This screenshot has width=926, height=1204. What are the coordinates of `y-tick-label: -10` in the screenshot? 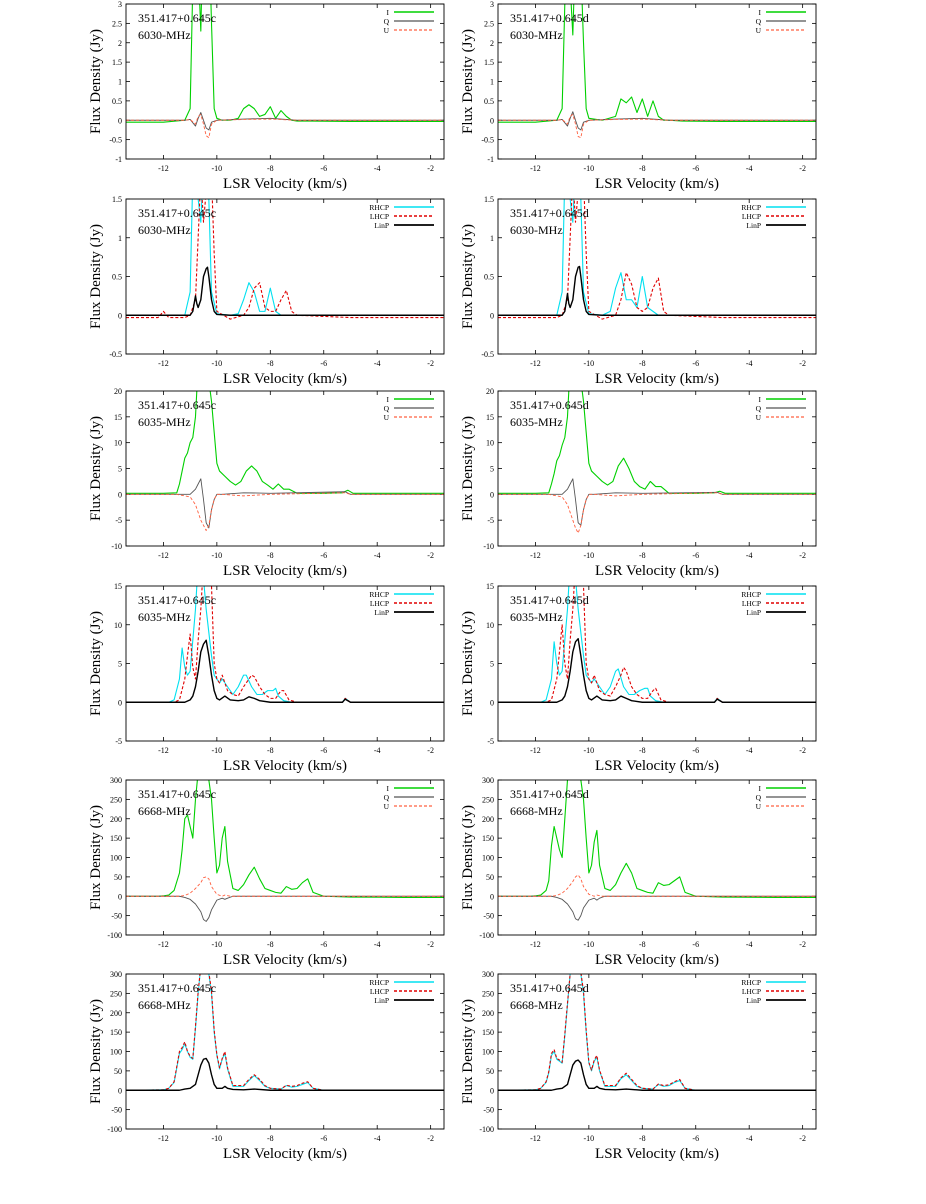 It's located at (488, 546).